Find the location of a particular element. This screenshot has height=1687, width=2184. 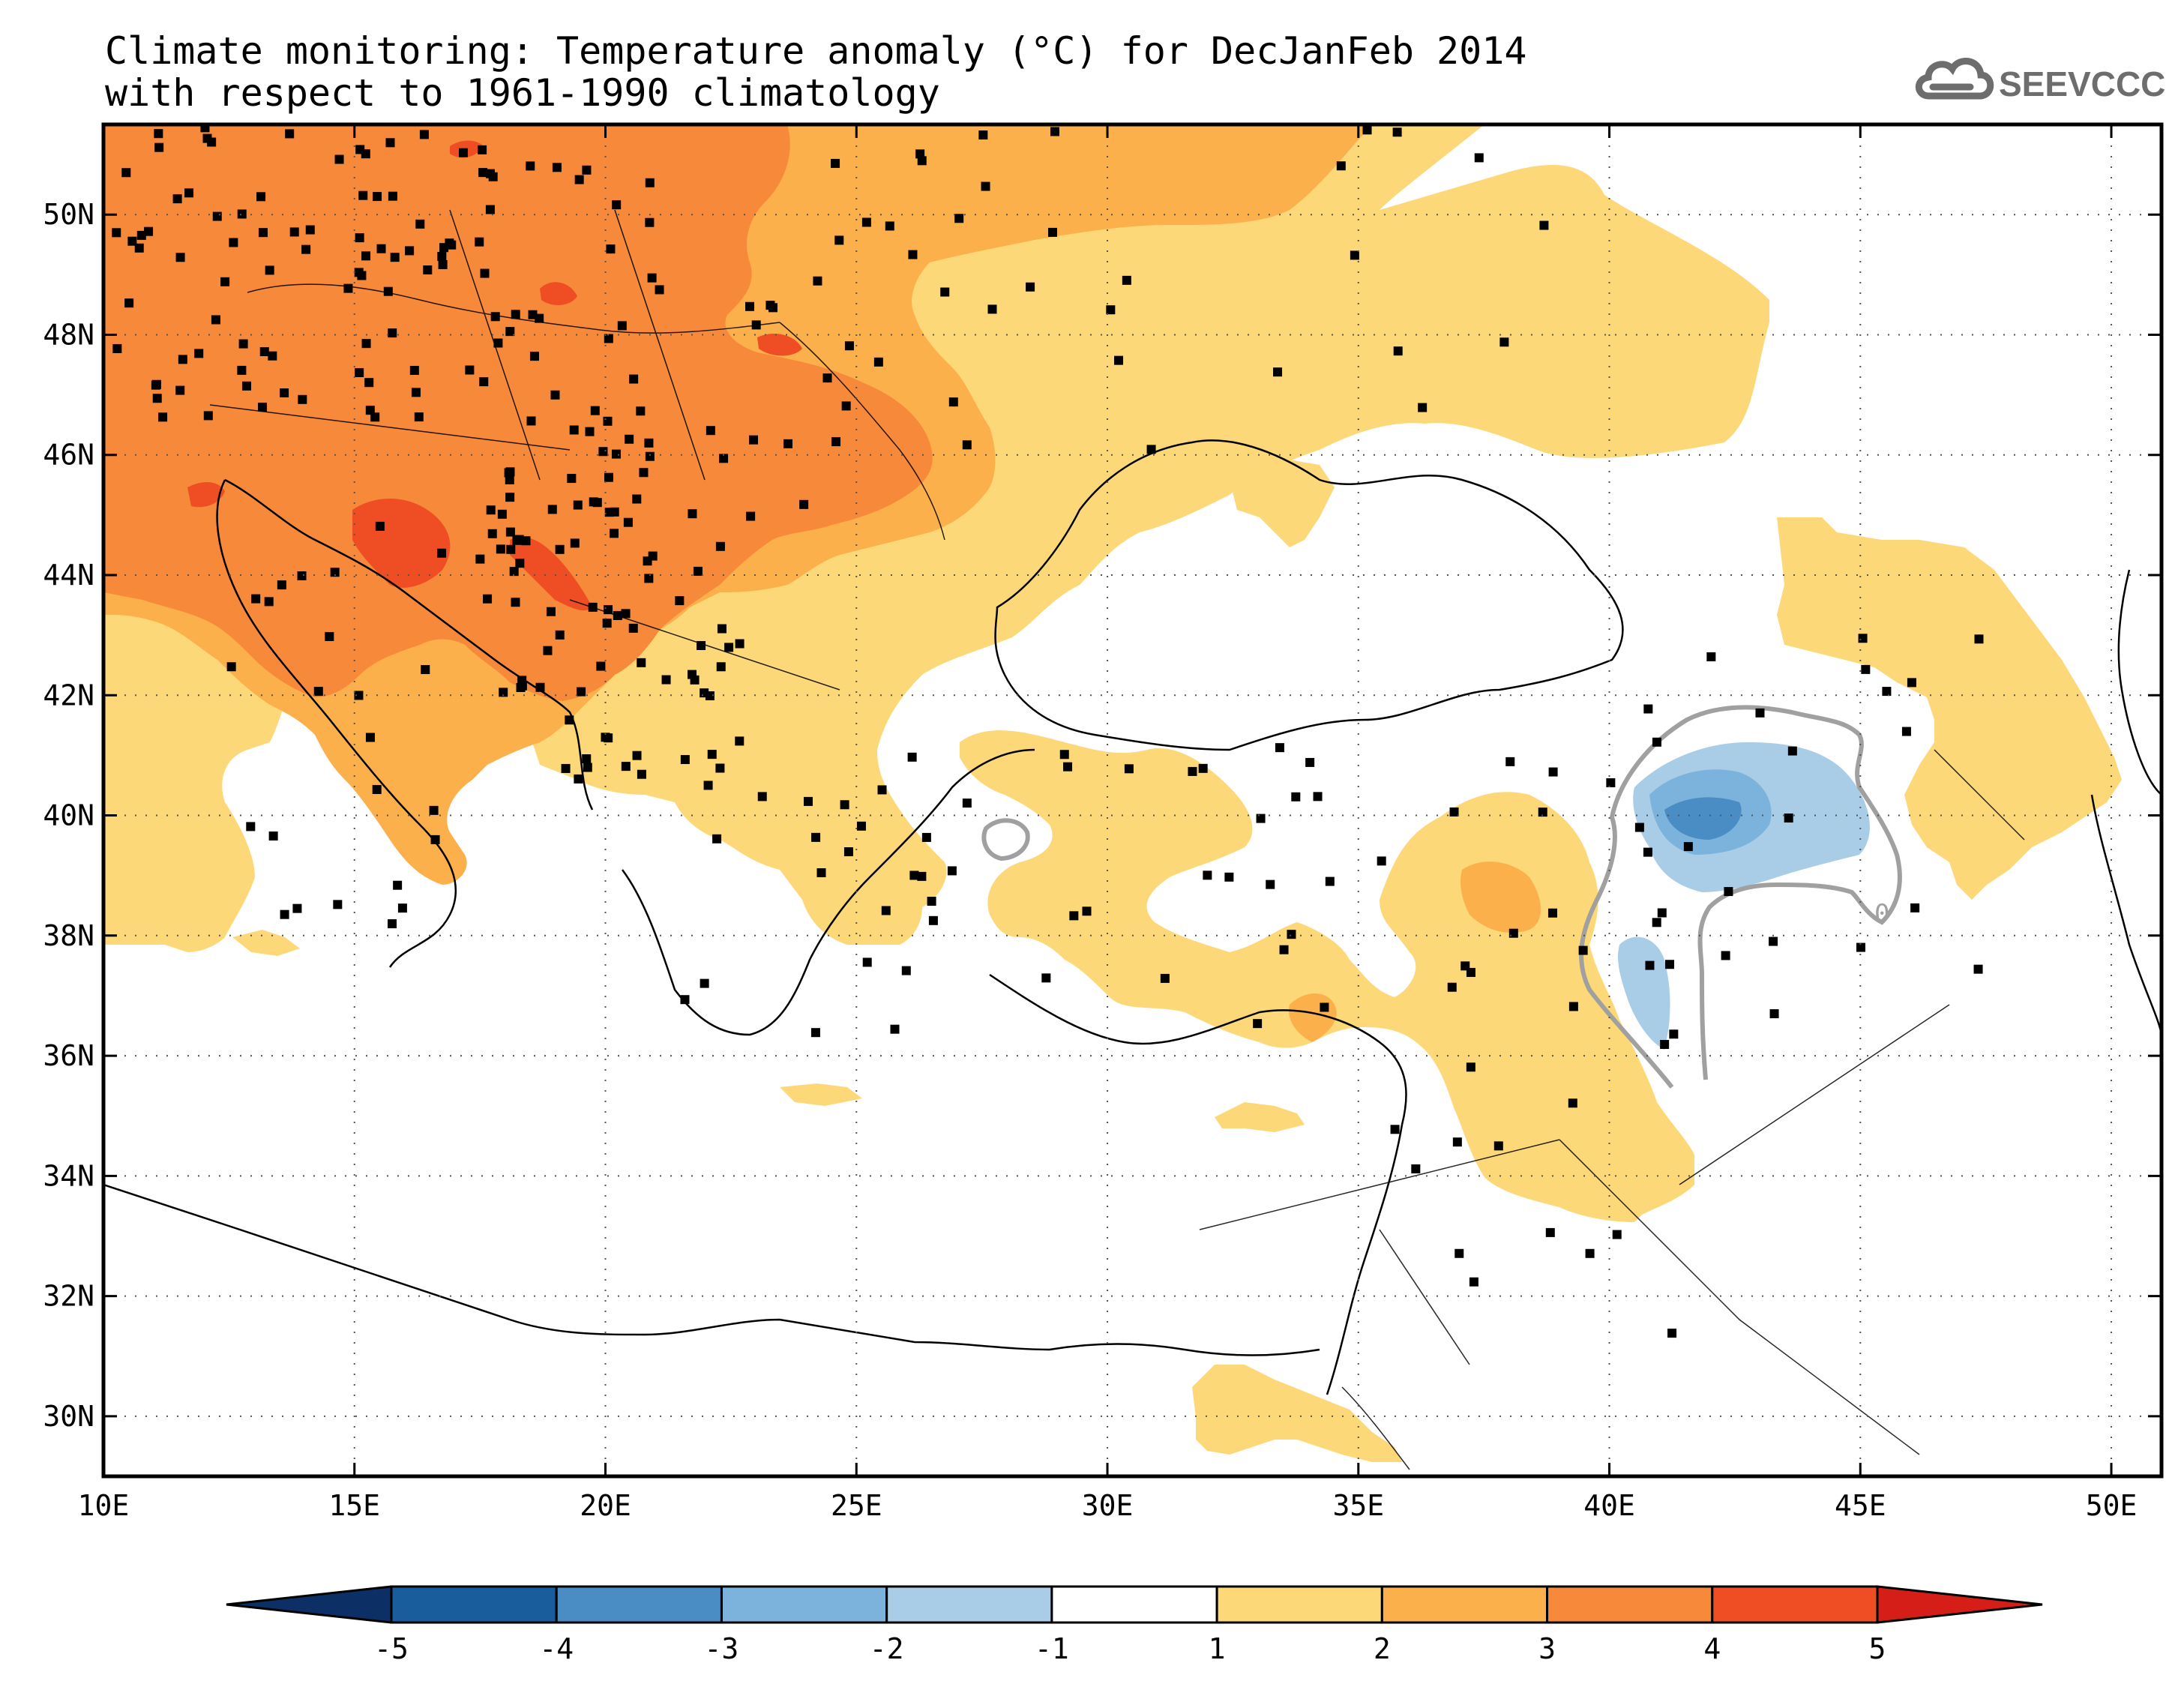

lat-label: 50N is located at coordinates (68, 214).